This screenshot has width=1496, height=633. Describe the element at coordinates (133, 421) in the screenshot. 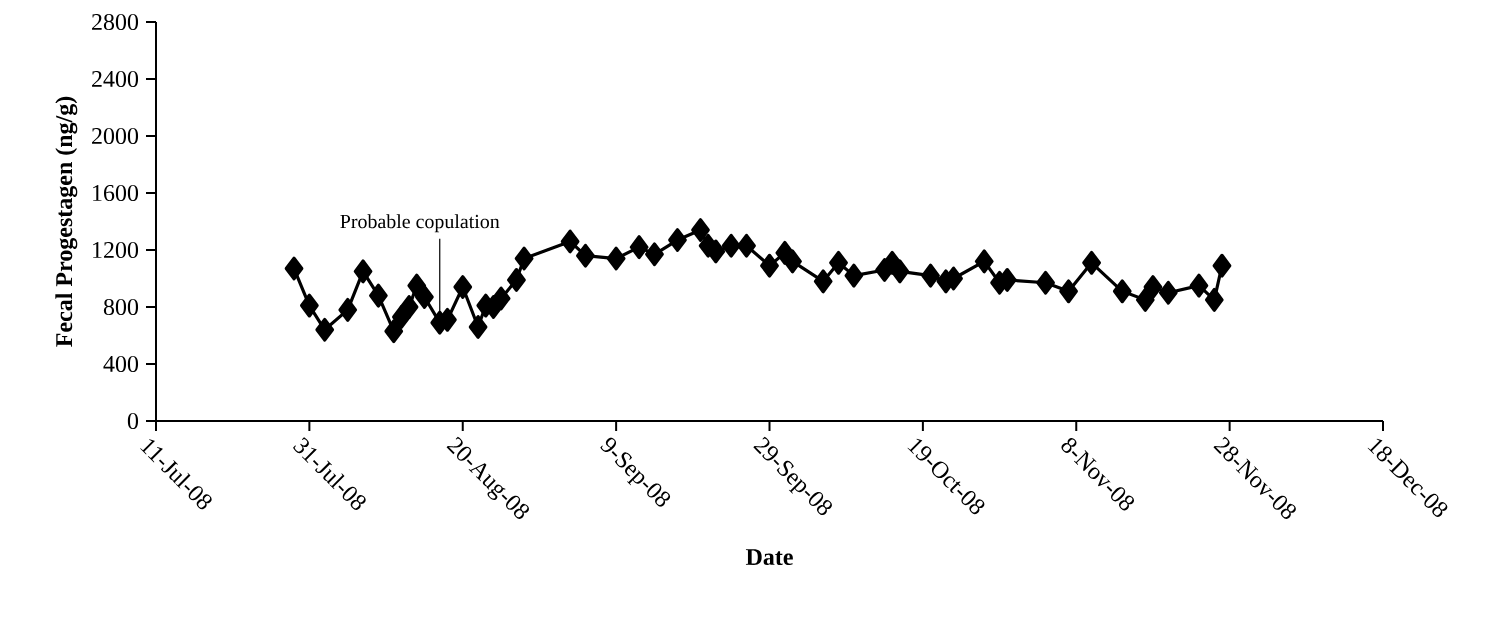

I see `y-tick-label: 0` at that location.